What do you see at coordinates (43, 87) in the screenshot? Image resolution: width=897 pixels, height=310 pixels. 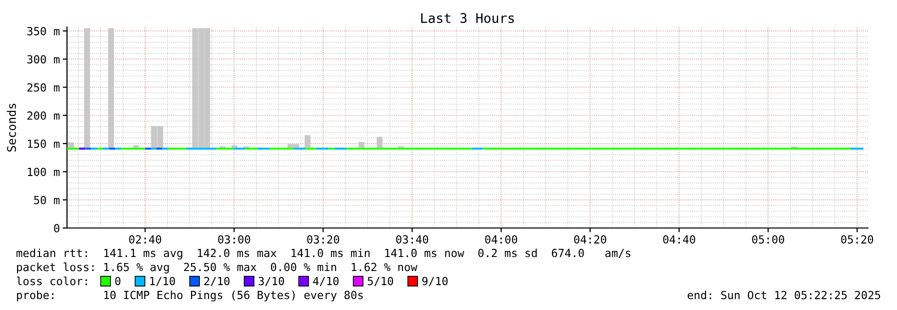 I see `y-tick-label: 250 m` at bounding box center [43, 87].